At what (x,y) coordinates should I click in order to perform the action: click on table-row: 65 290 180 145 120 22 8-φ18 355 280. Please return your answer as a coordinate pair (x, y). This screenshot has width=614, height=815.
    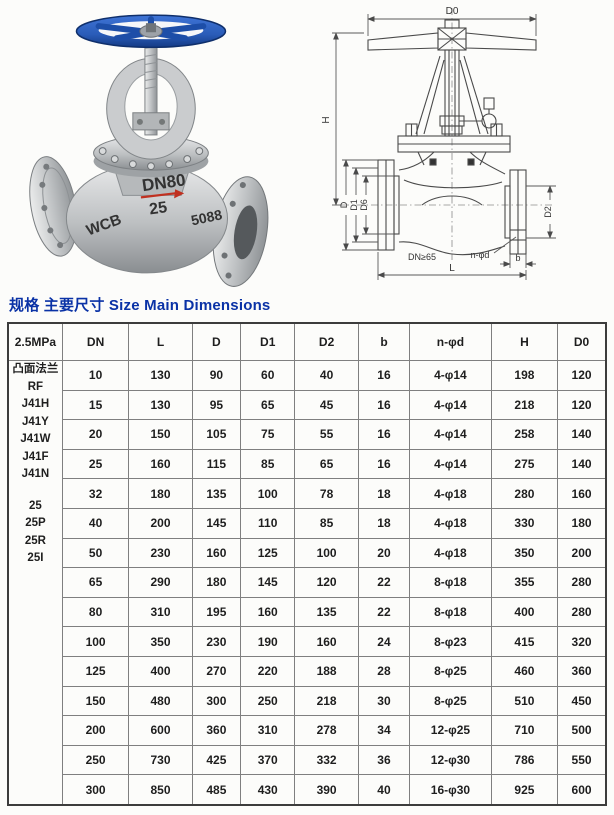
    Looking at the image, I should click on (307, 582).